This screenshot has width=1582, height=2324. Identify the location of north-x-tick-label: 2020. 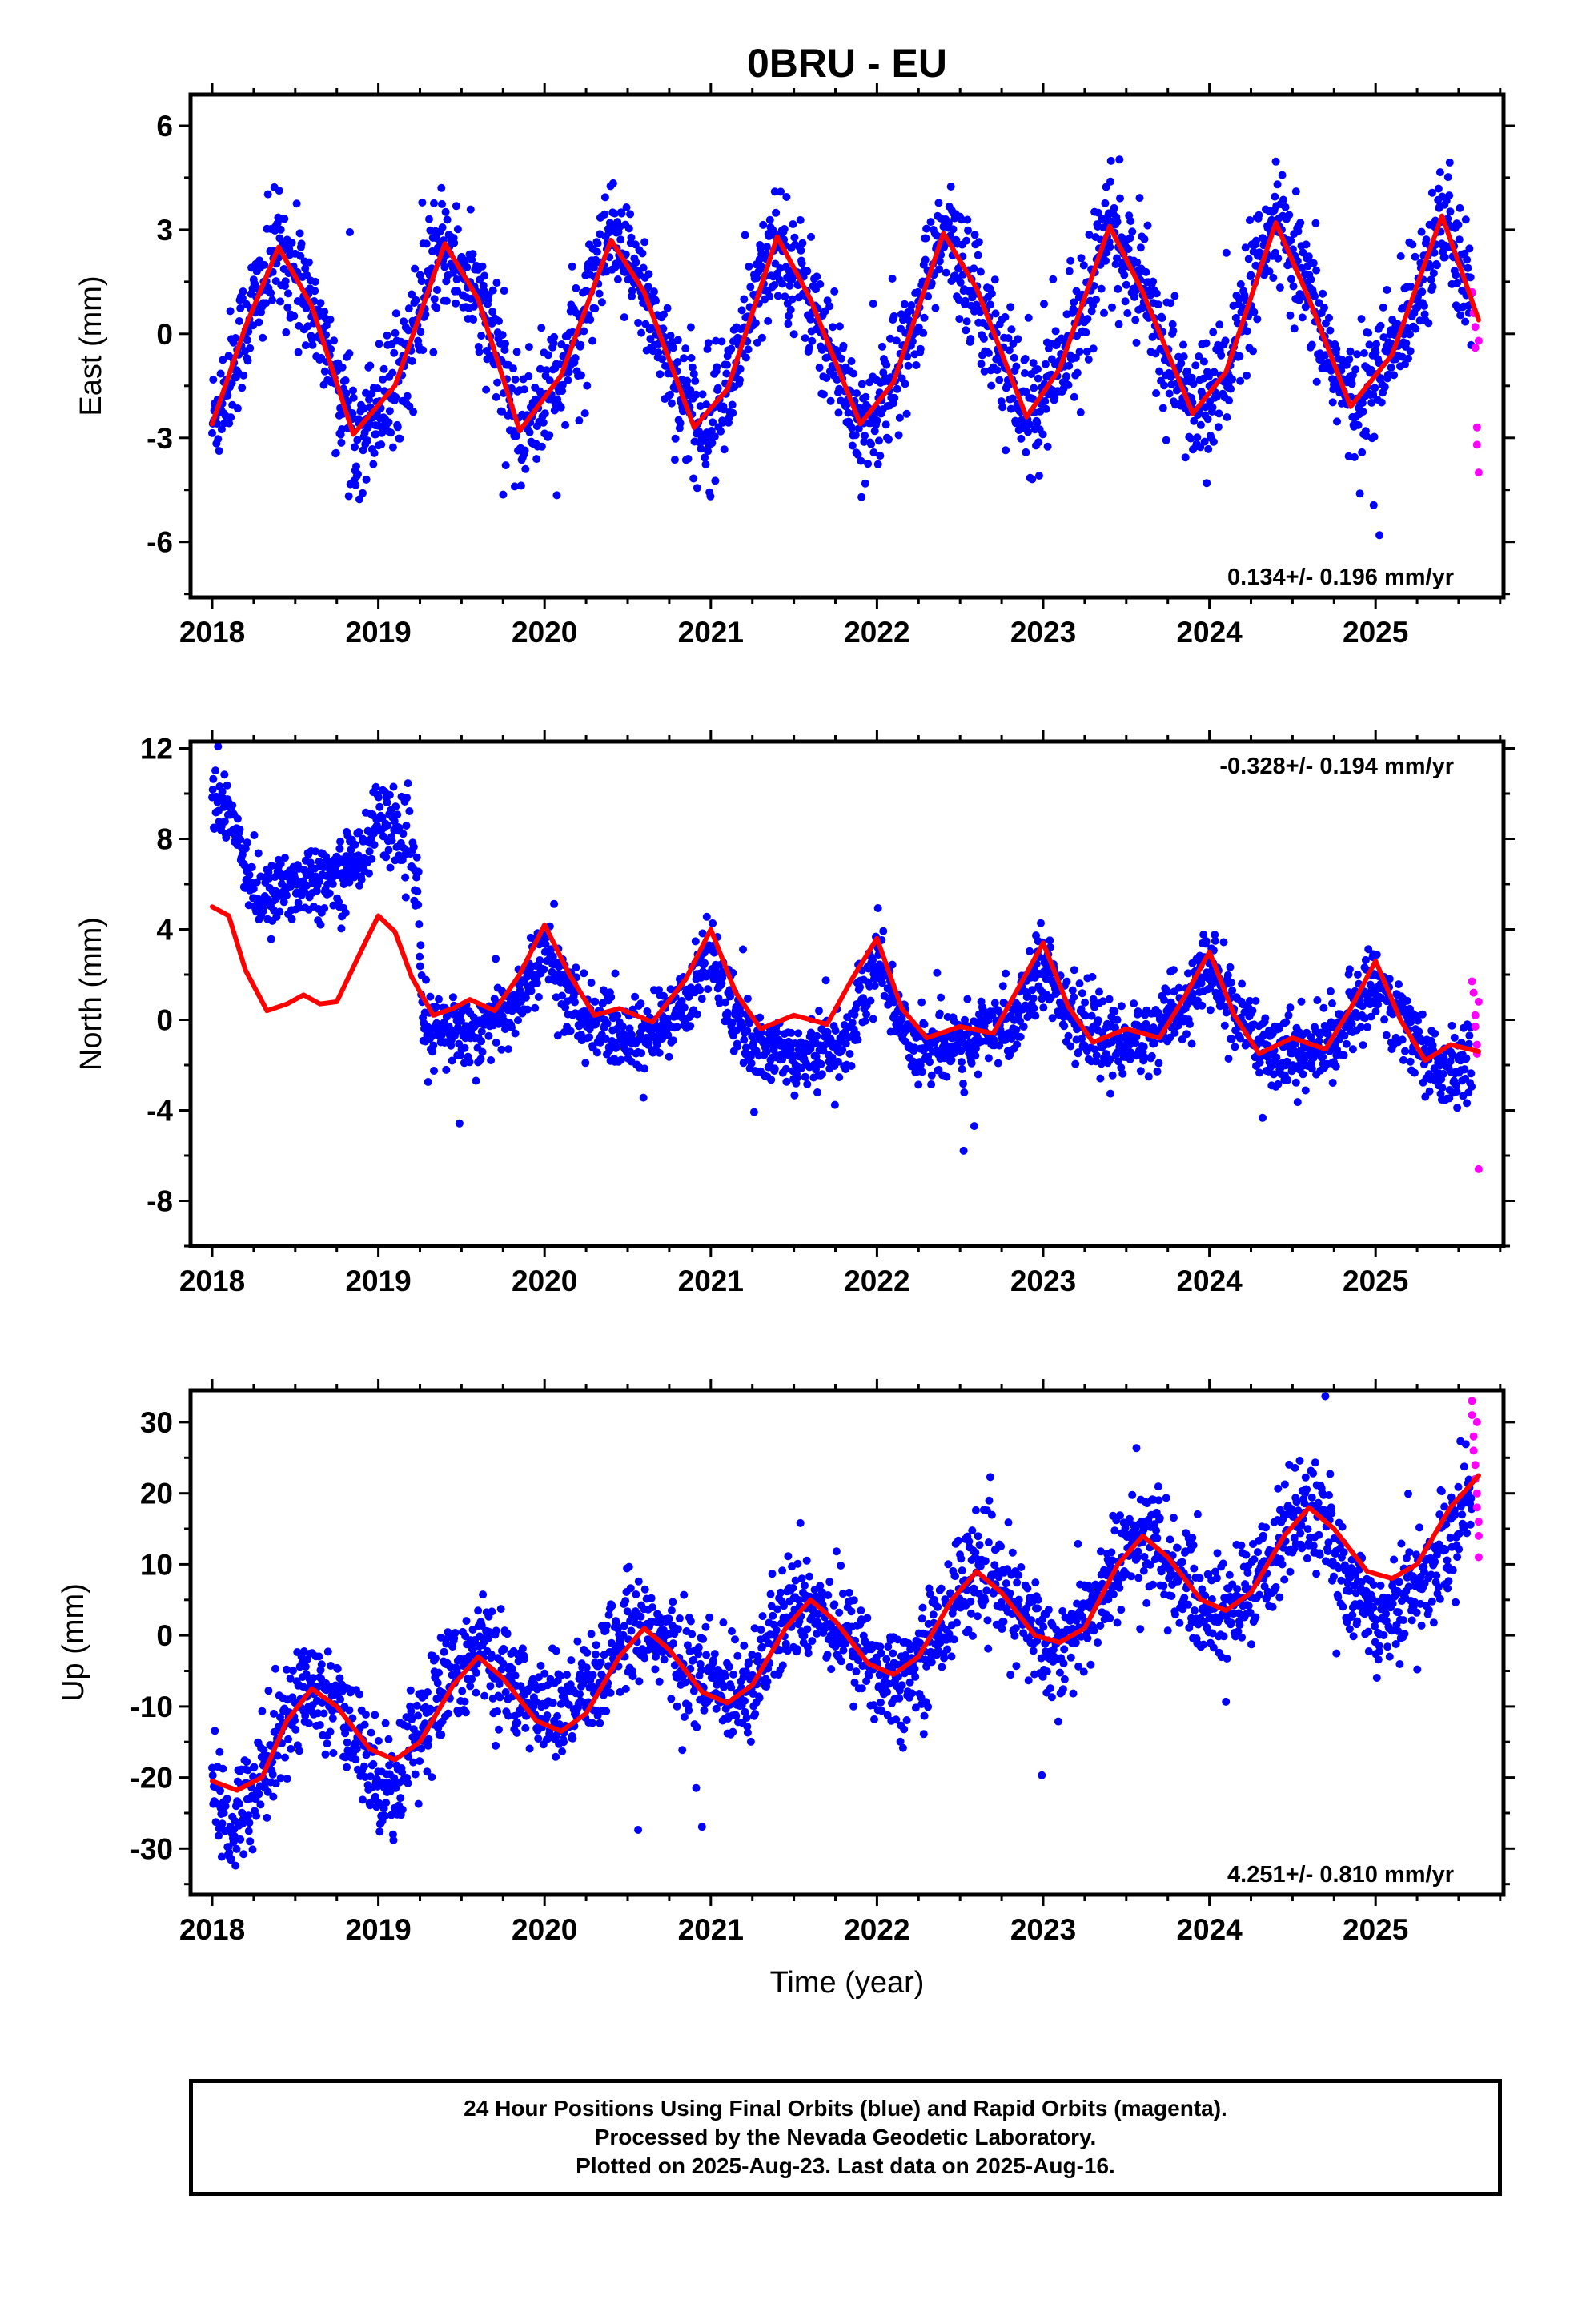
(544, 1281).